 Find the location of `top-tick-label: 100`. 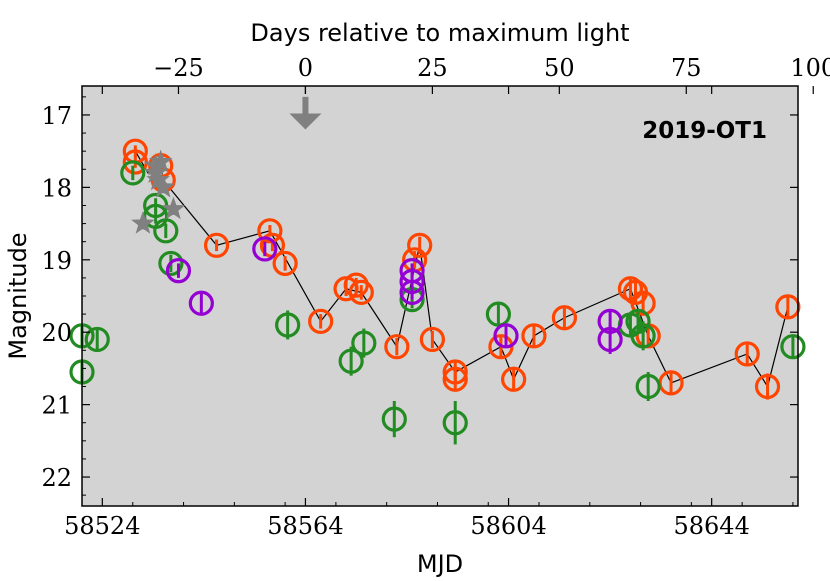

top-tick-label: 100 is located at coordinates (810, 68).